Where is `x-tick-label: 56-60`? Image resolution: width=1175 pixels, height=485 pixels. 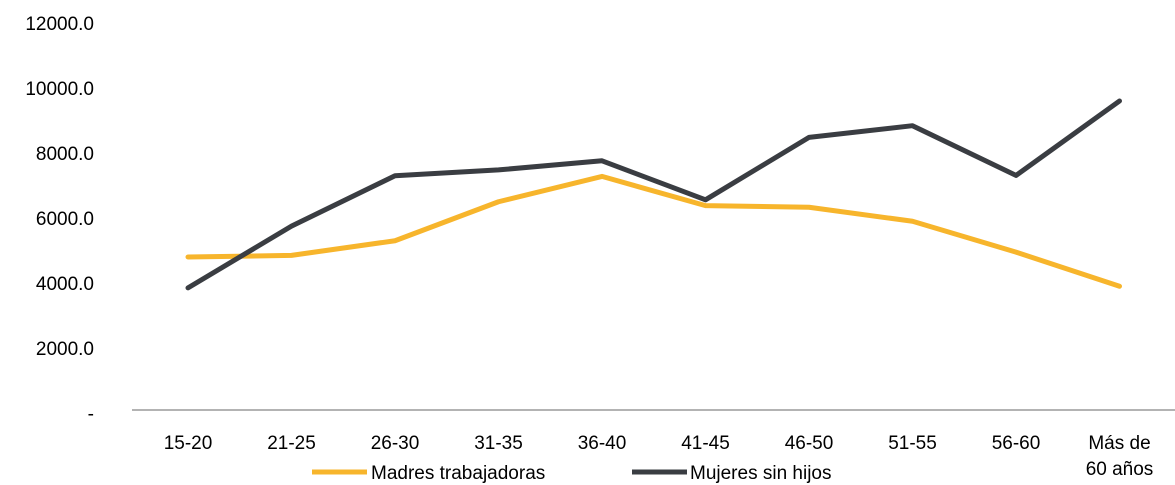 x-tick-label: 56-60 is located at coordinates (1016, 443).